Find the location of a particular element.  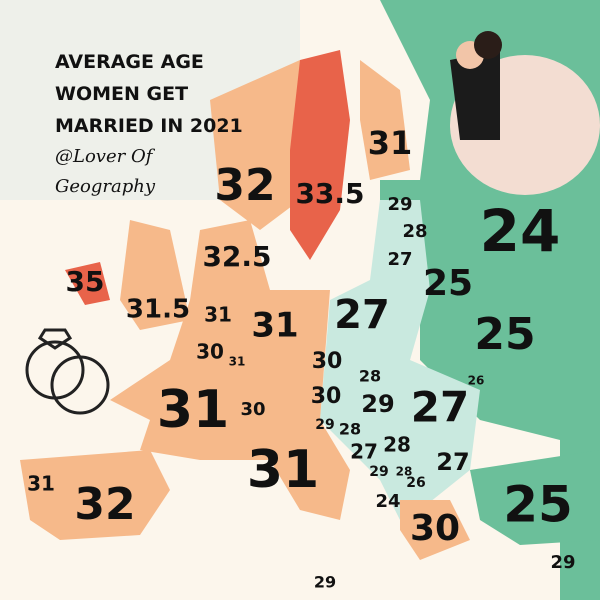

age-label: 31.5 is located at coordinates (158, 310).